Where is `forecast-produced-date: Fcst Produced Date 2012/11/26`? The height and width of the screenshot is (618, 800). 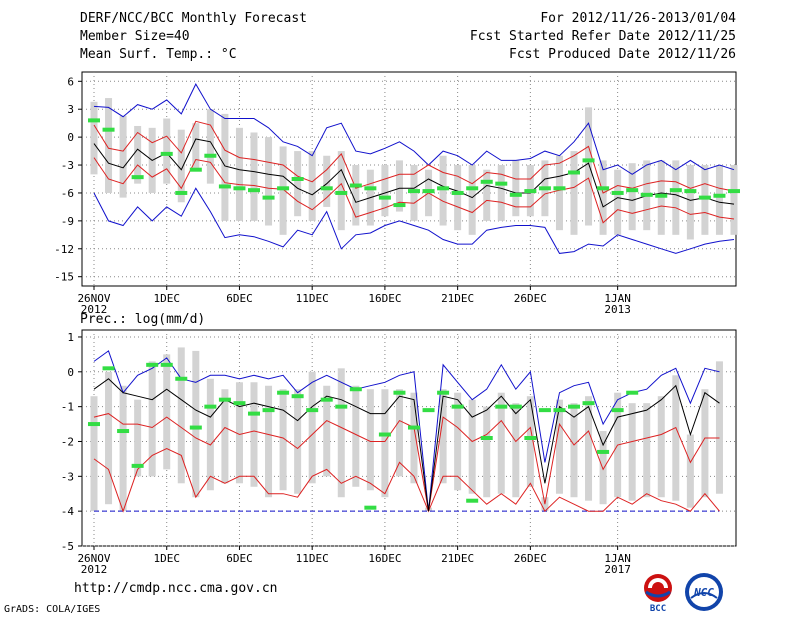
forecast-produced-date: Fcst Produced Date 2012/11/26 is located at coordinates (622, 54).